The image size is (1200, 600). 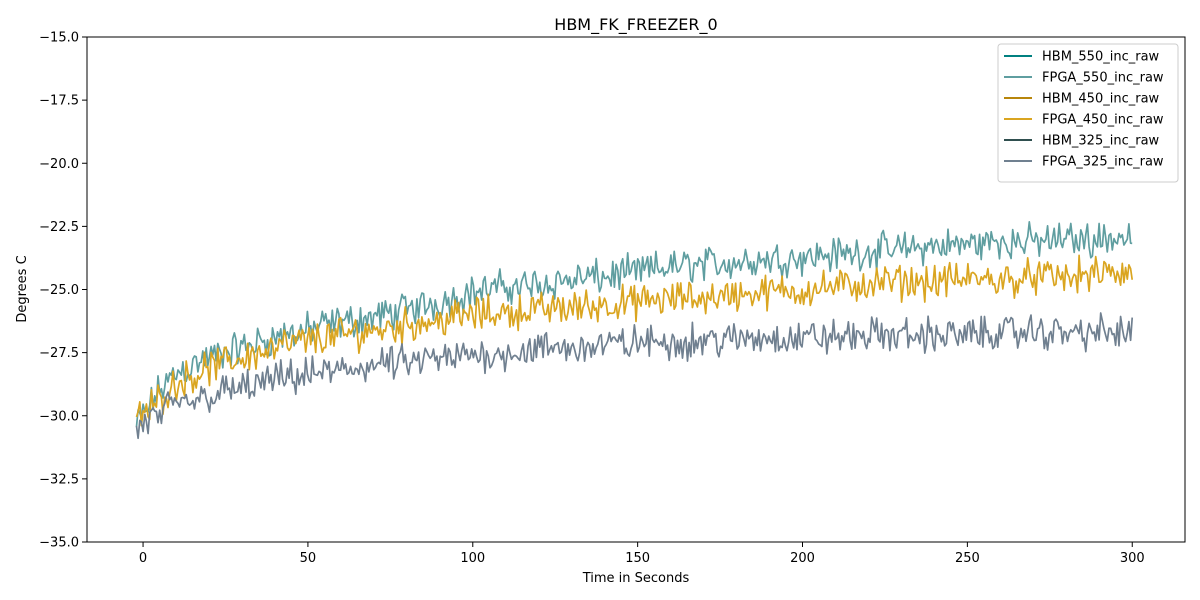 I want to click on x-tick-label: 150, so click(x=637, y=558).